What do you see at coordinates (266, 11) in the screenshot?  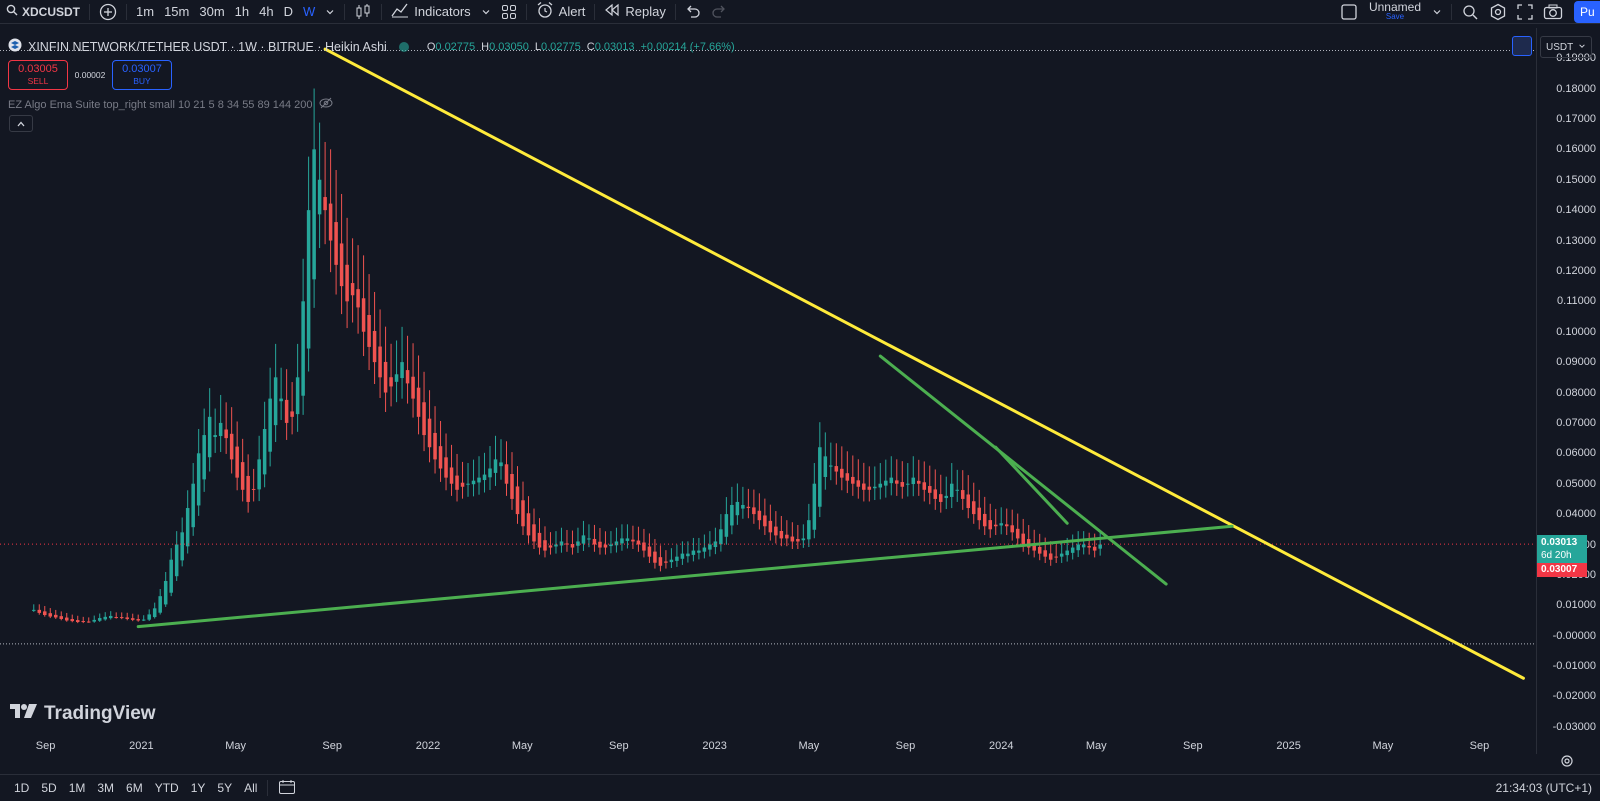 I see `interval-4h: 4h` at bounding box center [266, 11].